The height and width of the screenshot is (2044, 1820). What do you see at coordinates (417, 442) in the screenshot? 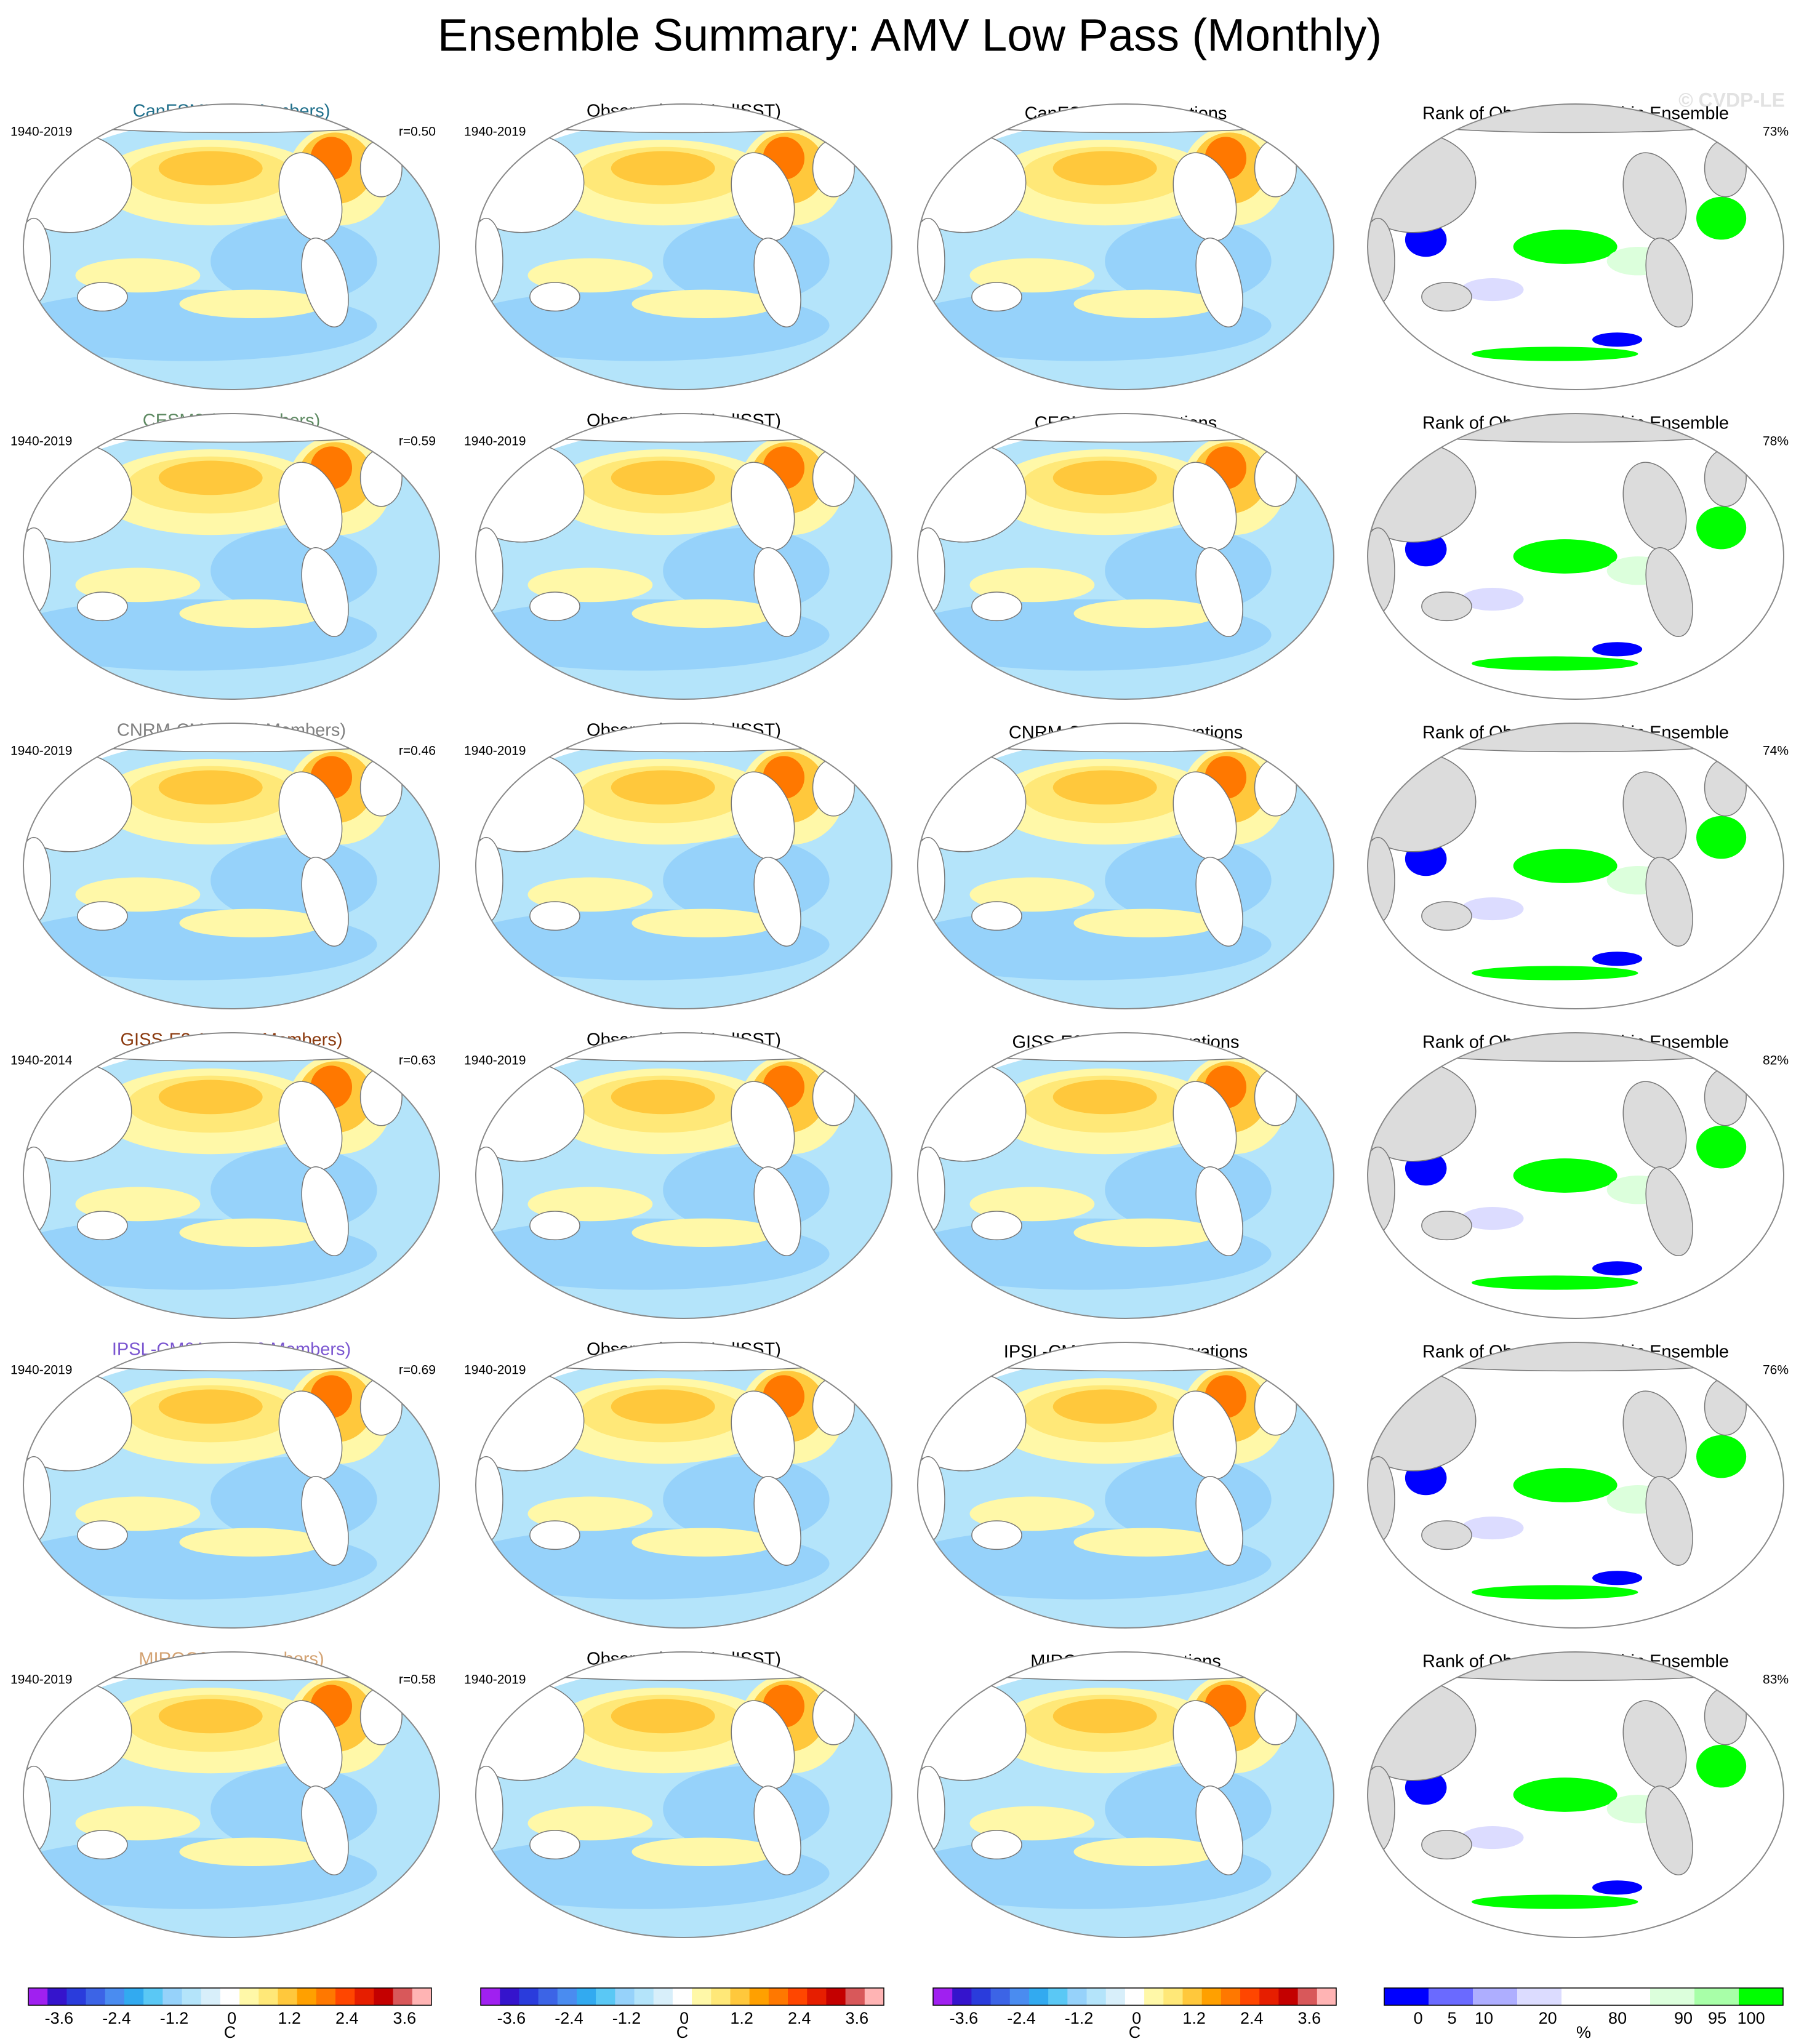
I see `pattern-correlation: r=0.59` at bounding box center [417, 442].